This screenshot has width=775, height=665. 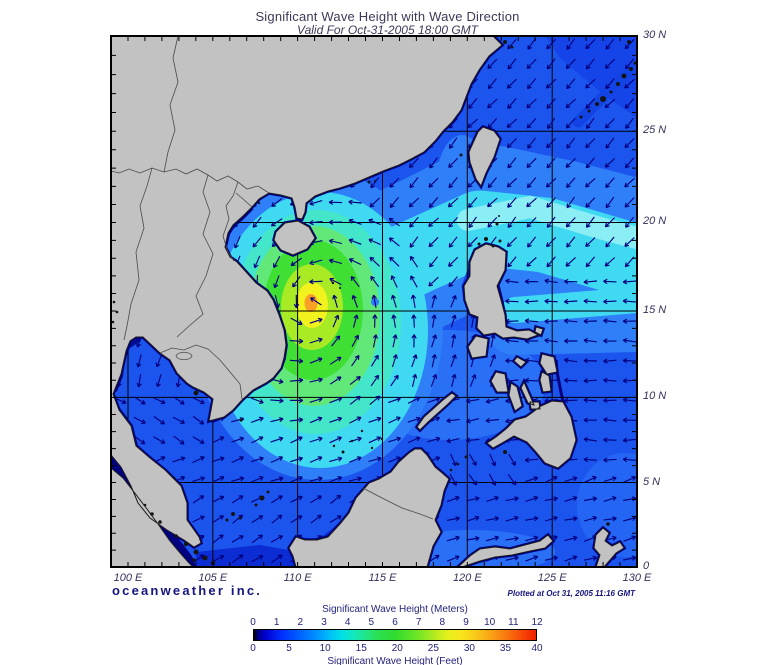 I want to click on pale-cyan-band, so click(x=547, y=222).